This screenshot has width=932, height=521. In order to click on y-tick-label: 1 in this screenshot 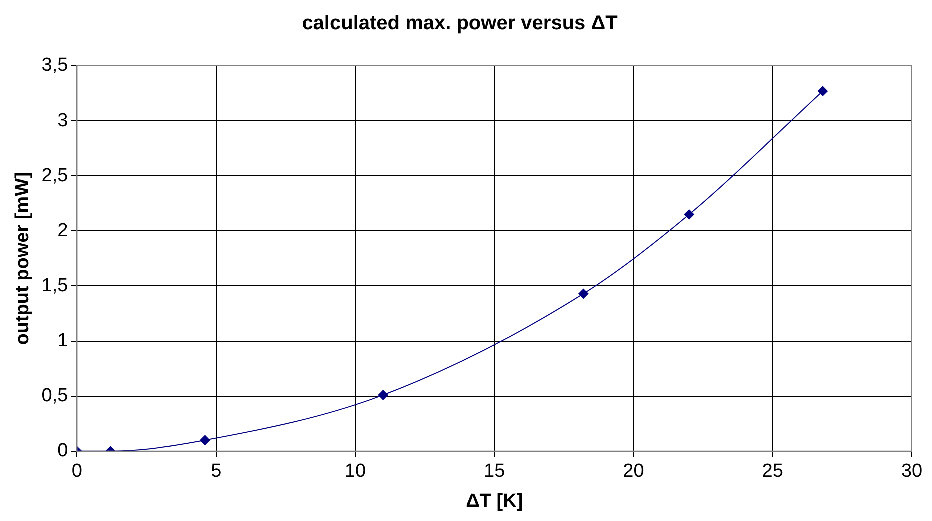, I will do `click(63, 341)`.